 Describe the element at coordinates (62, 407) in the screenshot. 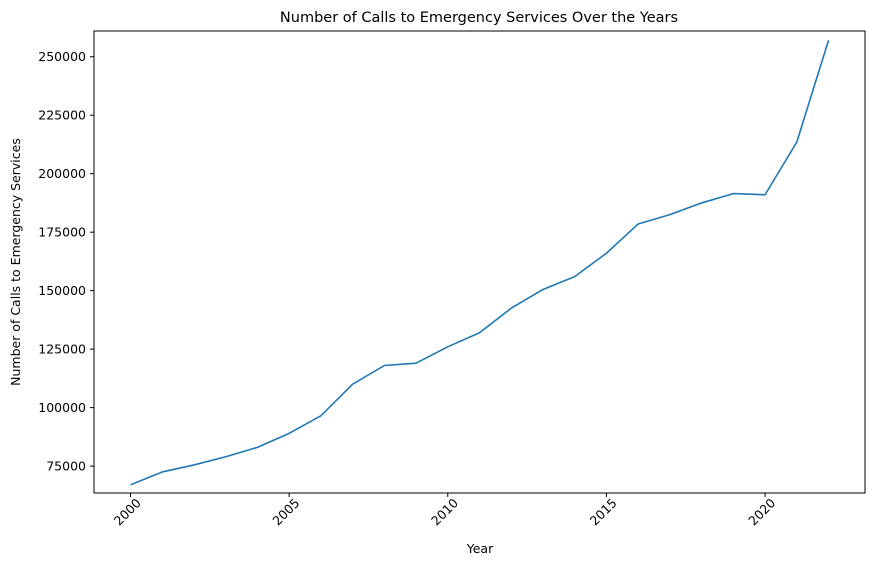

I see `y-tick-label: 100000` at that location.